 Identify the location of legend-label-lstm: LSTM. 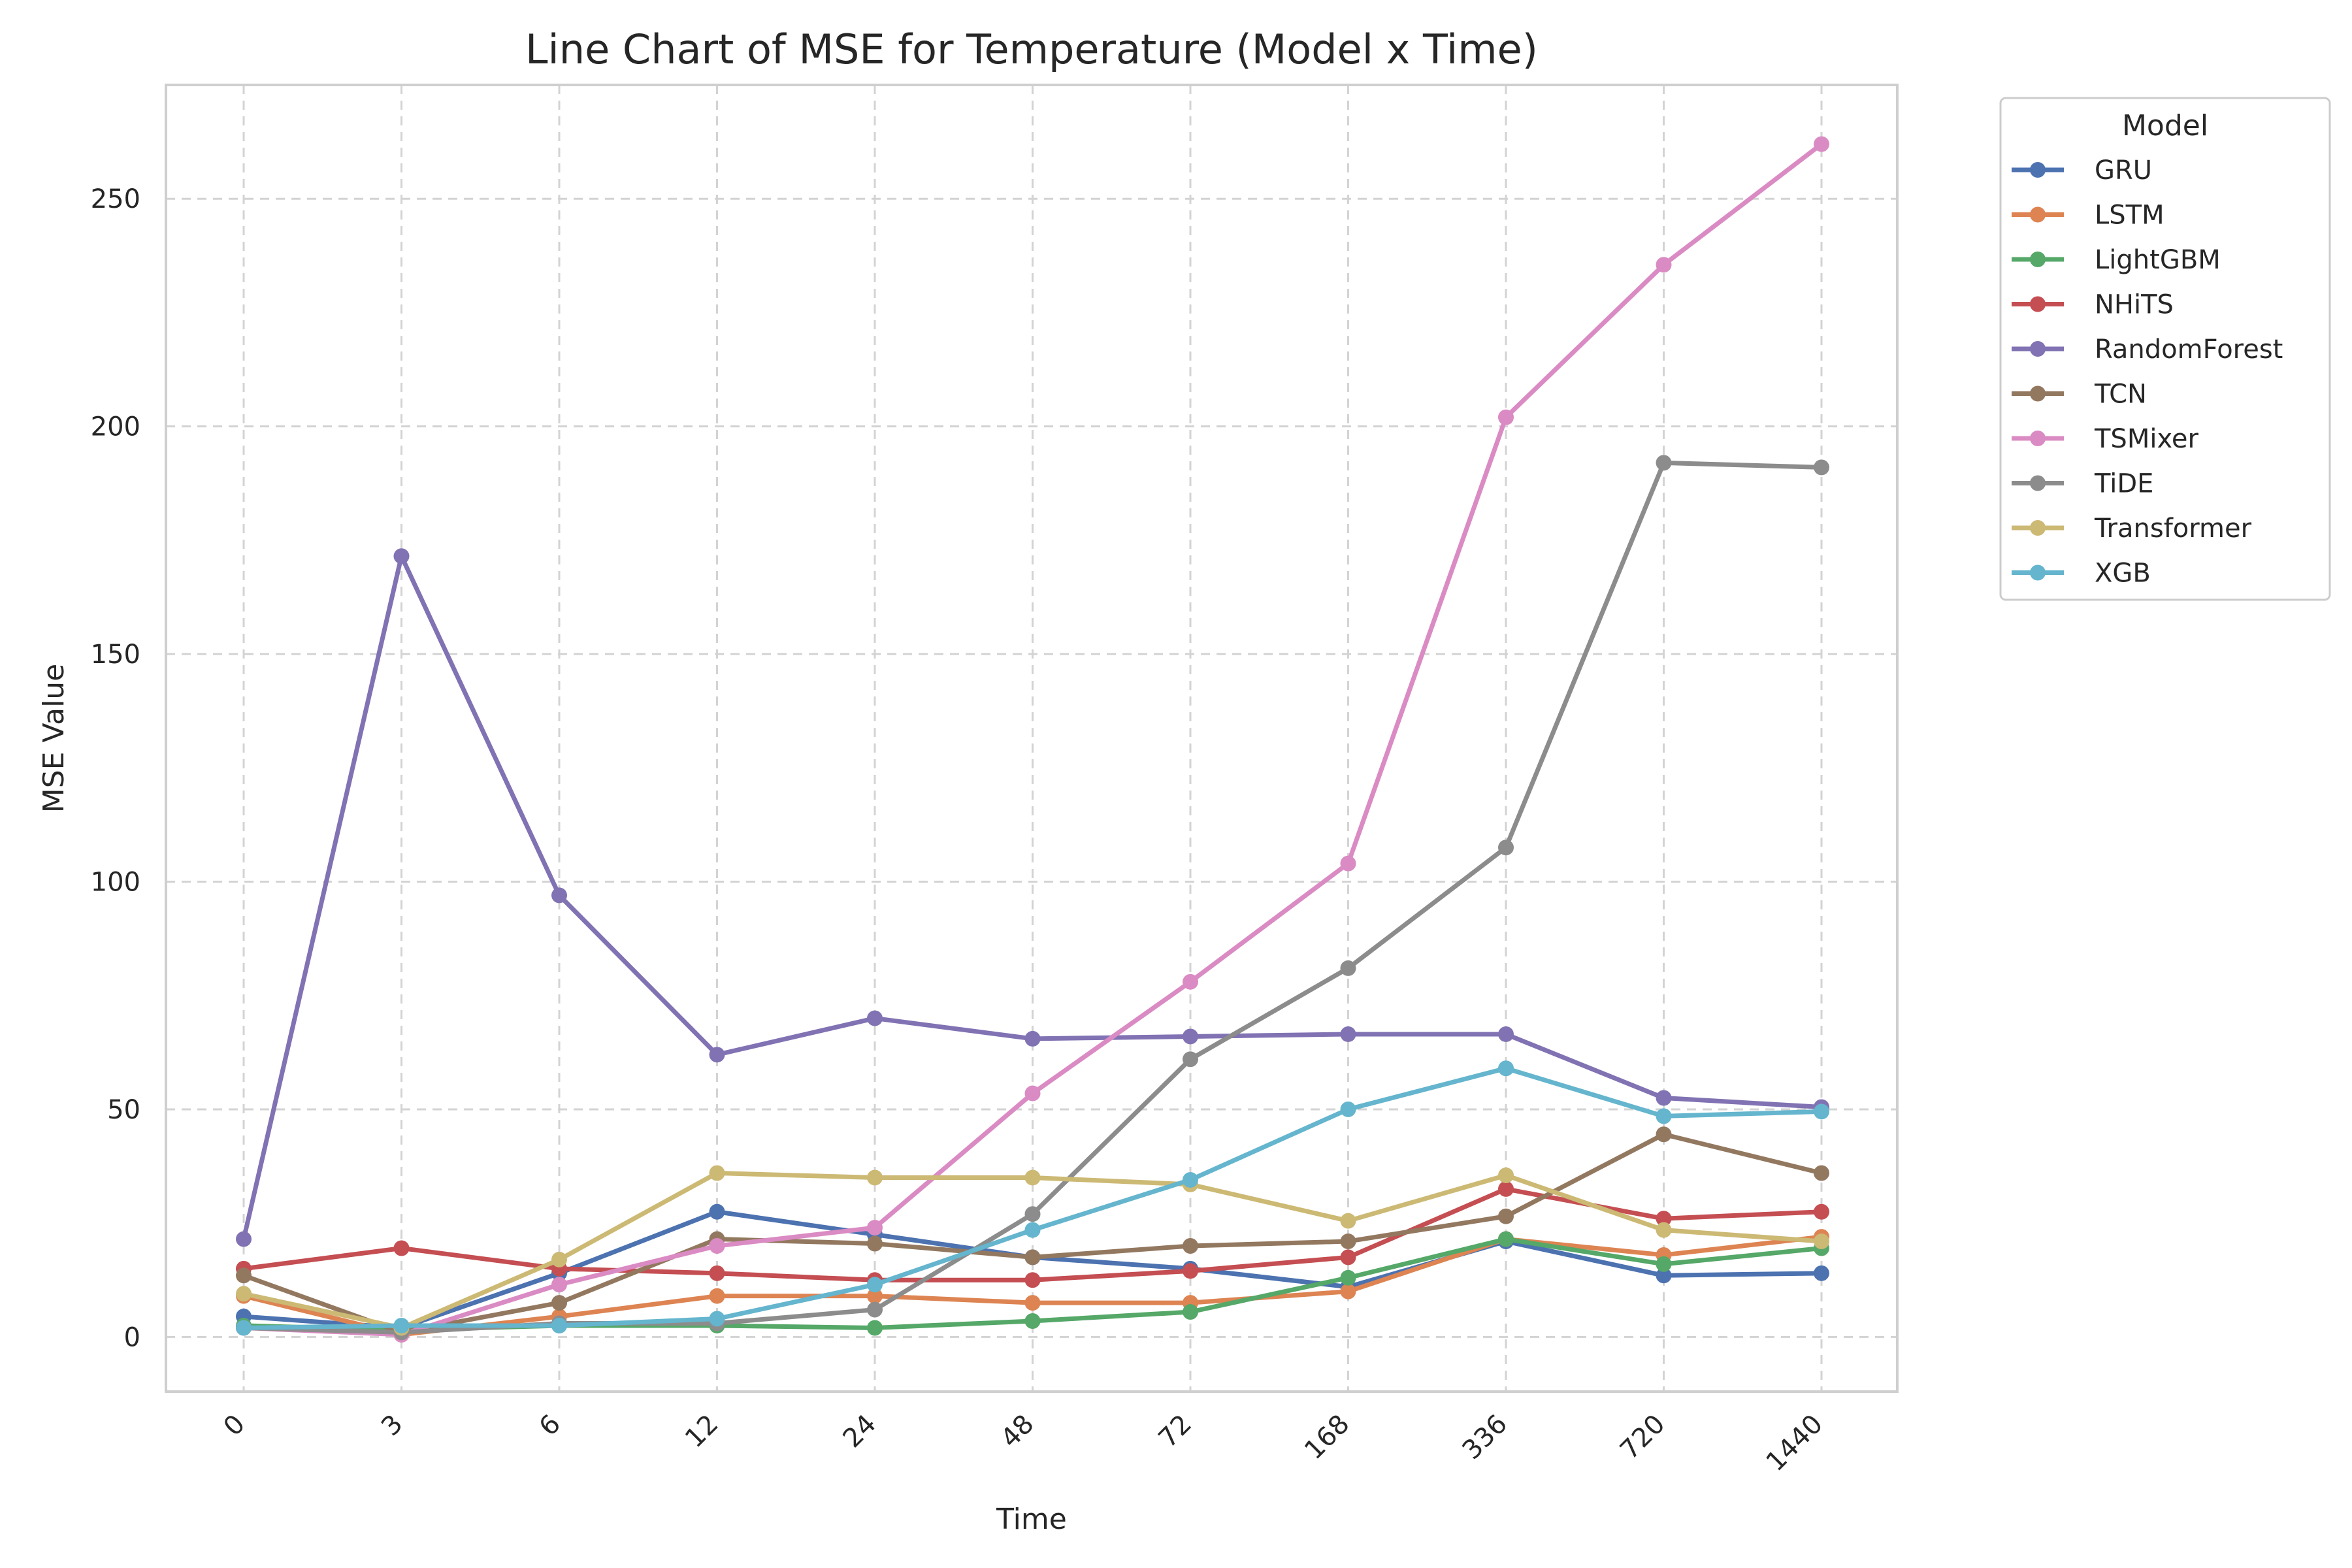
(2129, 216).